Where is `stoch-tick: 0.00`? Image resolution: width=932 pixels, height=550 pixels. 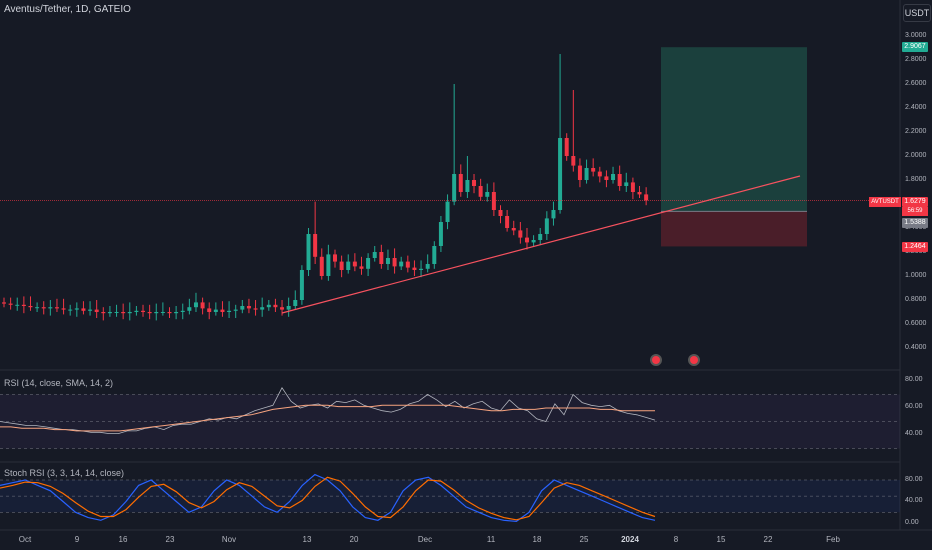
stoch-tick: 0.00 is located at coordinates (912, 522).